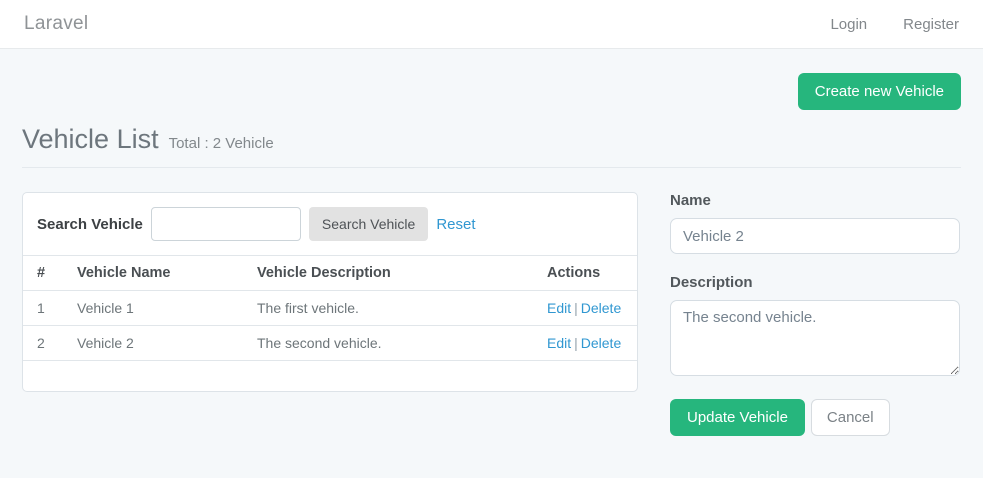 The height and width of the screenshot is (478, 983). Describe the element at coordinates (850, 417) in the screenshot. I see `cancel-button: Cancel` at that location.